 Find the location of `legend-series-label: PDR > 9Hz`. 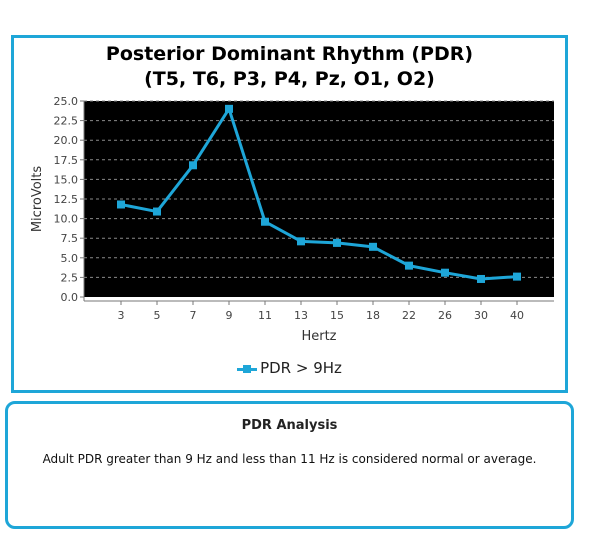

legend-series-label: PDR > 9Hz is located at coordinates (301, 368).